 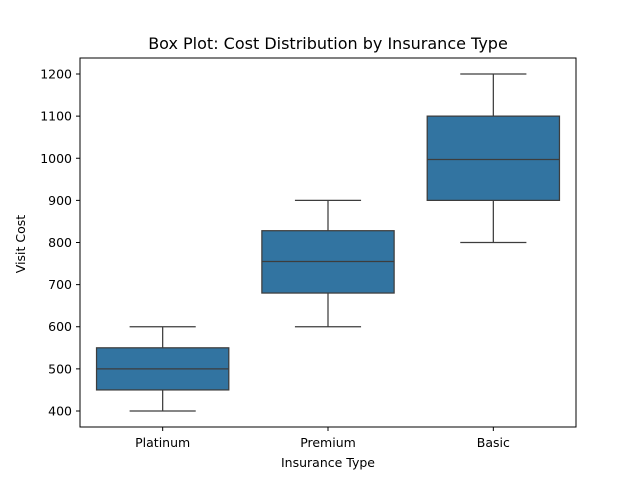 What do you see at coordinates (56, 158) in the screenshot?
I see `y-tick-label: 1000` at bounding box center [56, 158].